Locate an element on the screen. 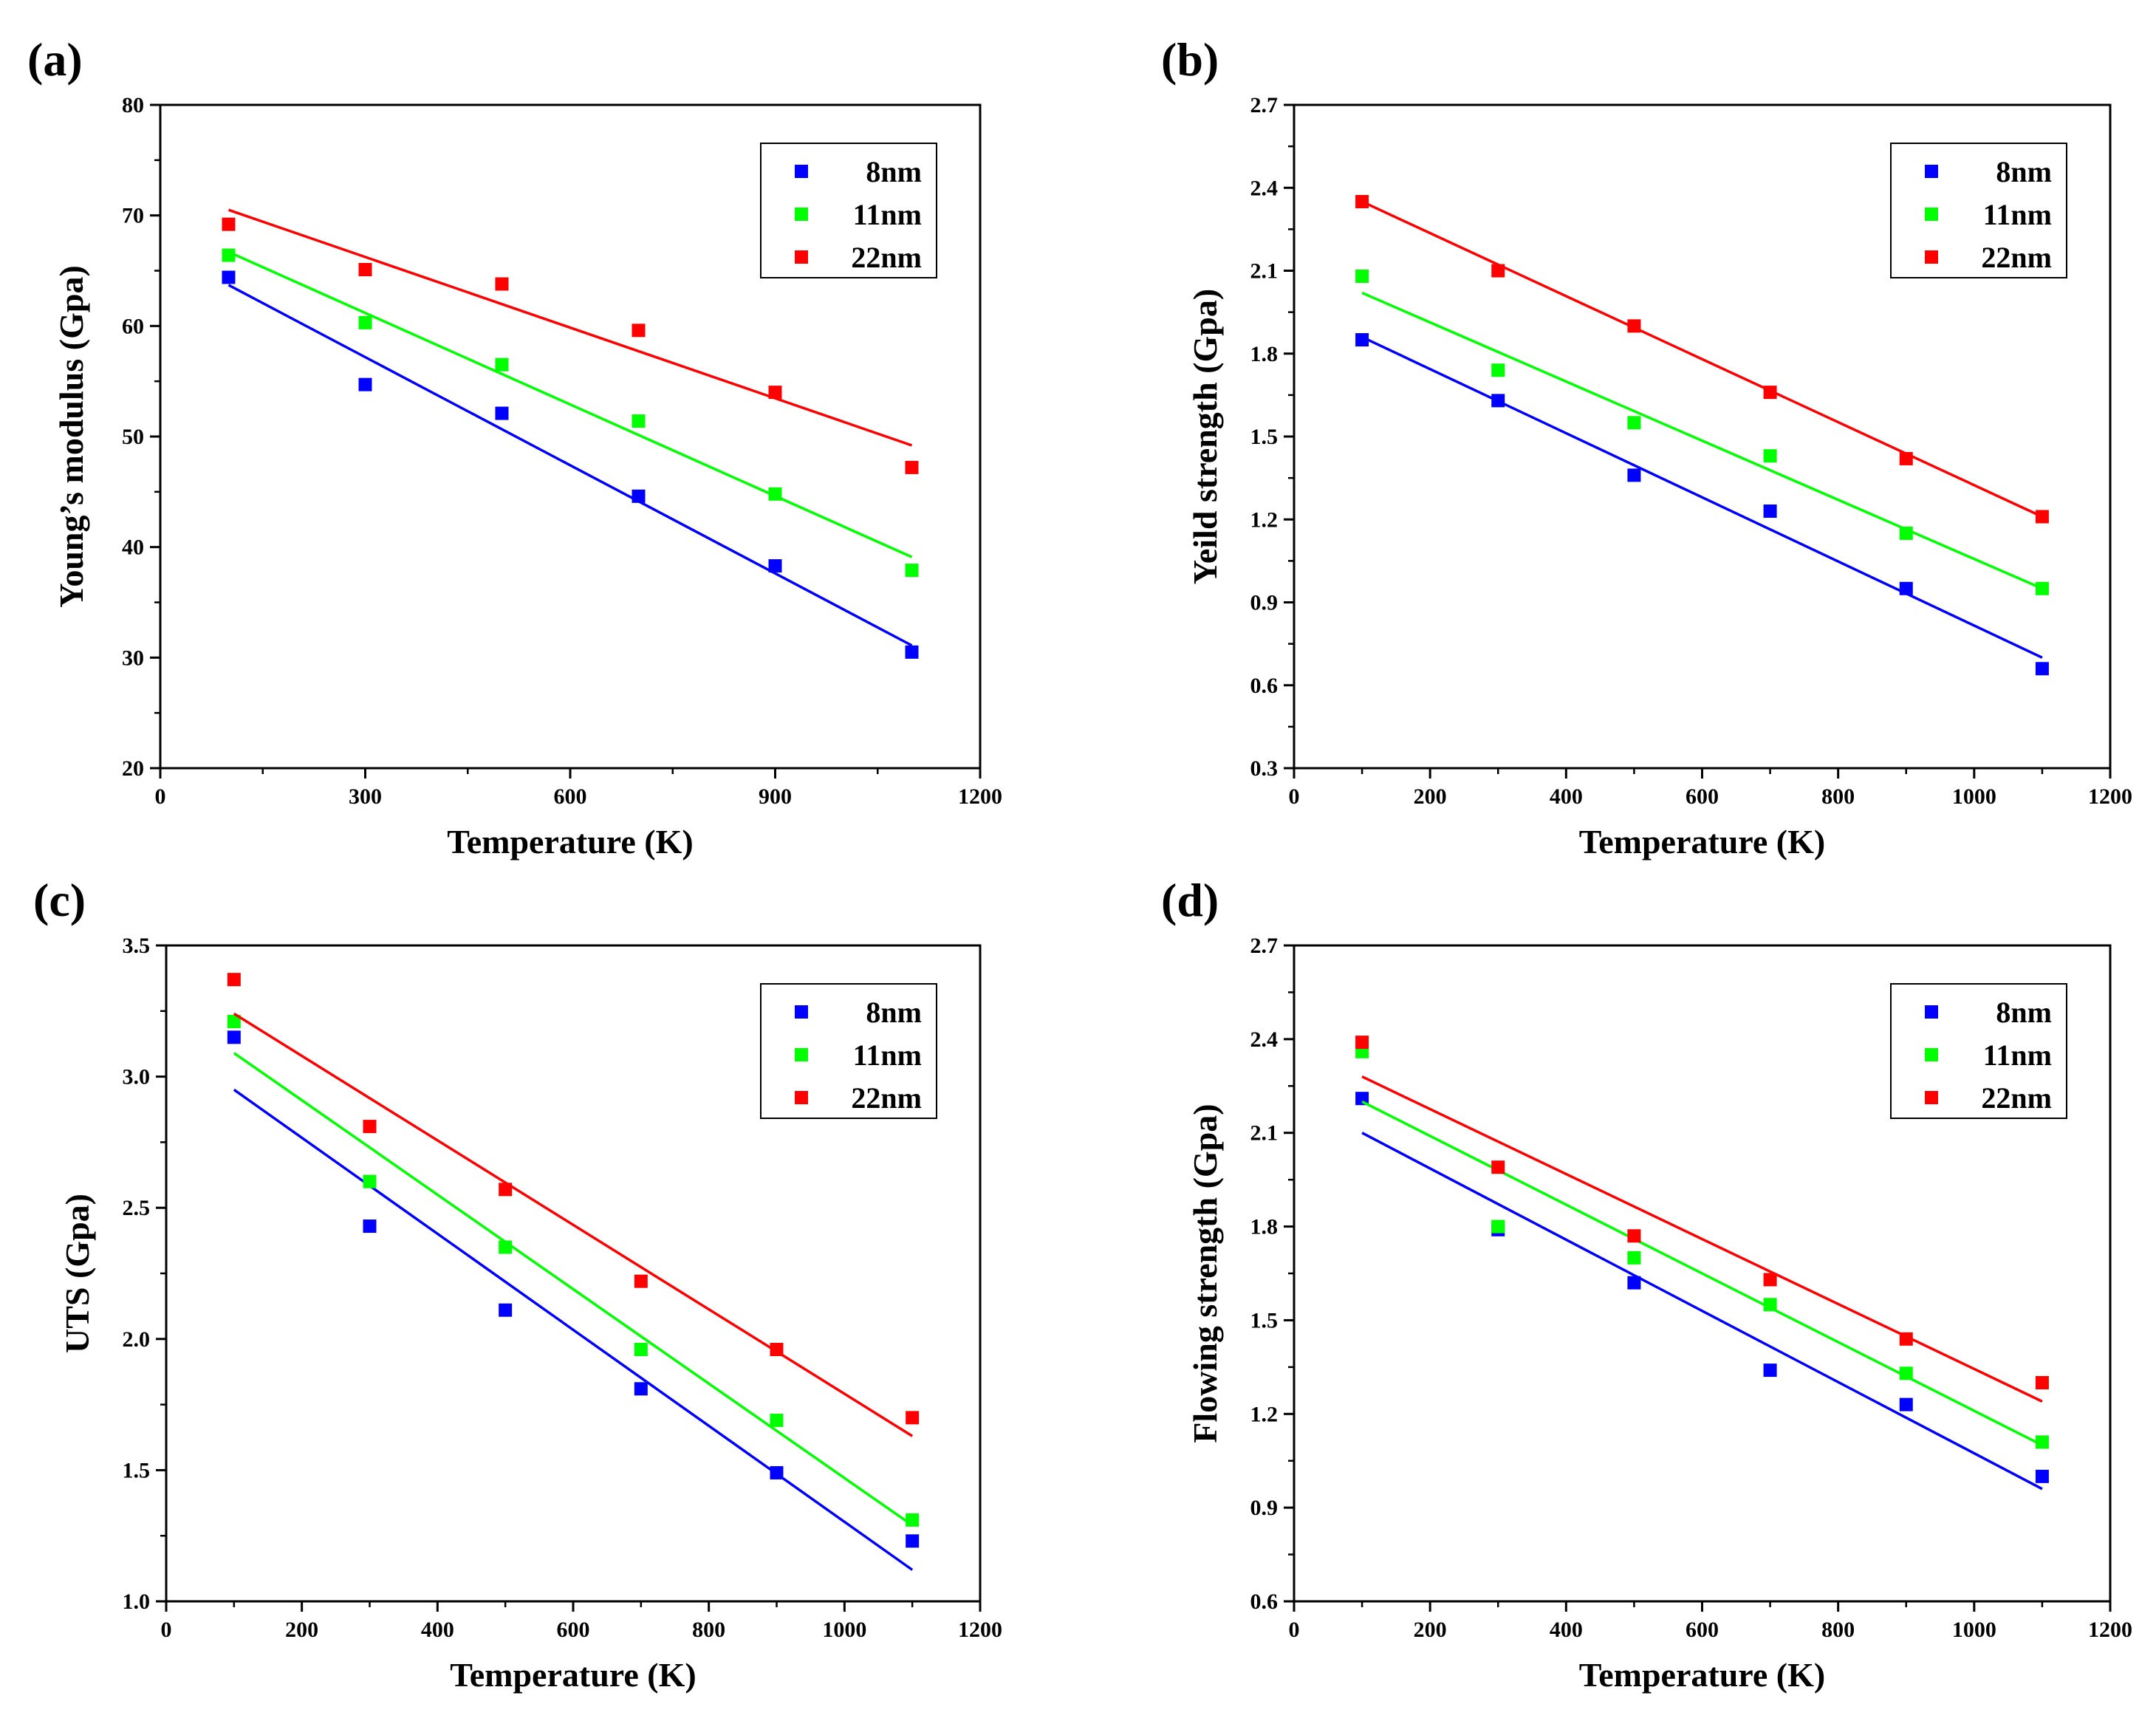 The width and height of the screenshot is (2156, 1721). panel-label-d: (d) is located at coordinates (1190, 900).